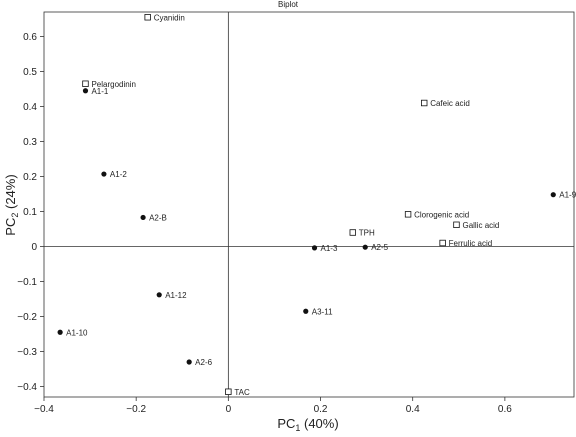 This screenshot has width=576, height=437. I want to click on x-tick-label: 0.4, so click(413, 409).